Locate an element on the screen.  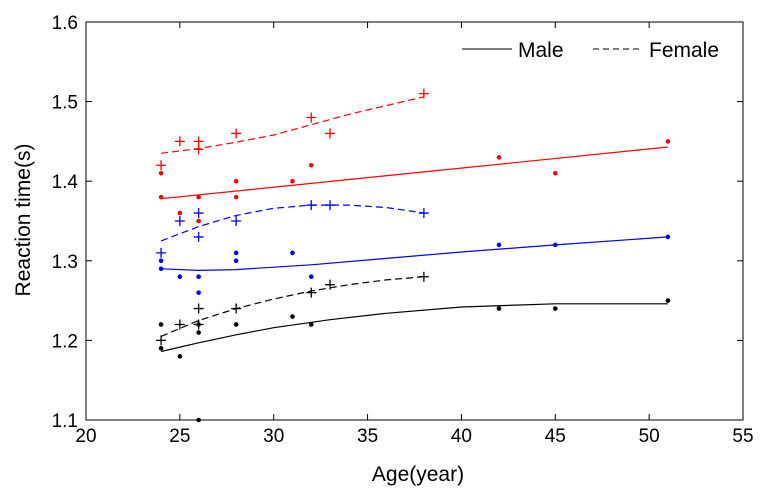
x-tick-label: 30 is located at coordinates (273, 436).